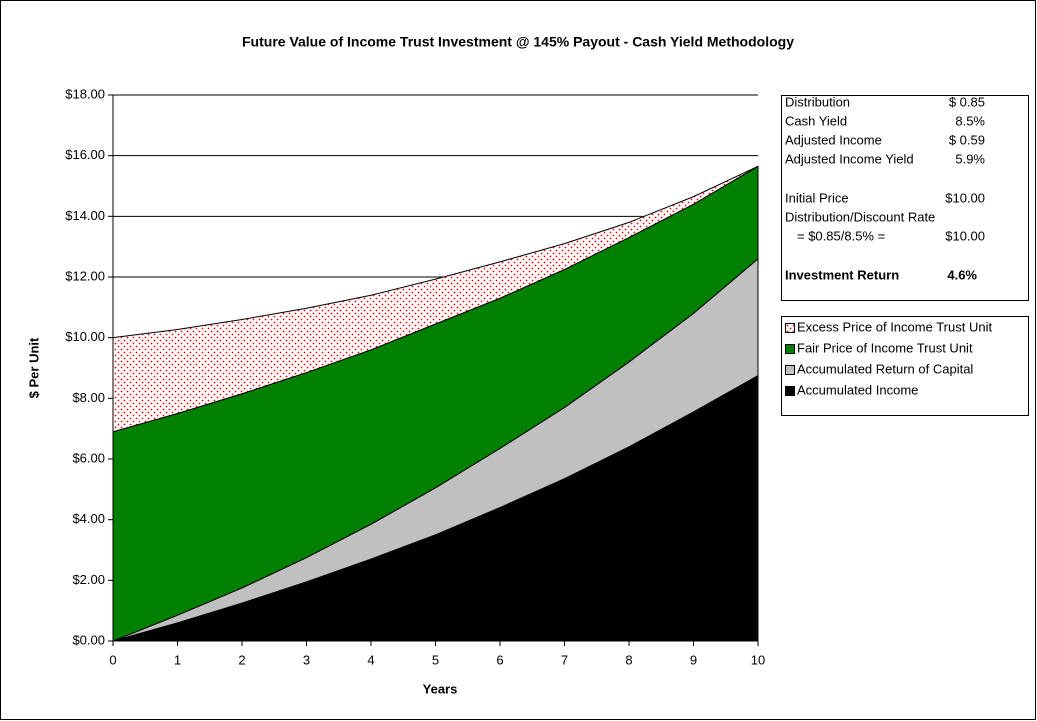 This screenshot has height=721, width=1037. I want to click on info-label: = $0.85/8.5% =, so click(841, 235).